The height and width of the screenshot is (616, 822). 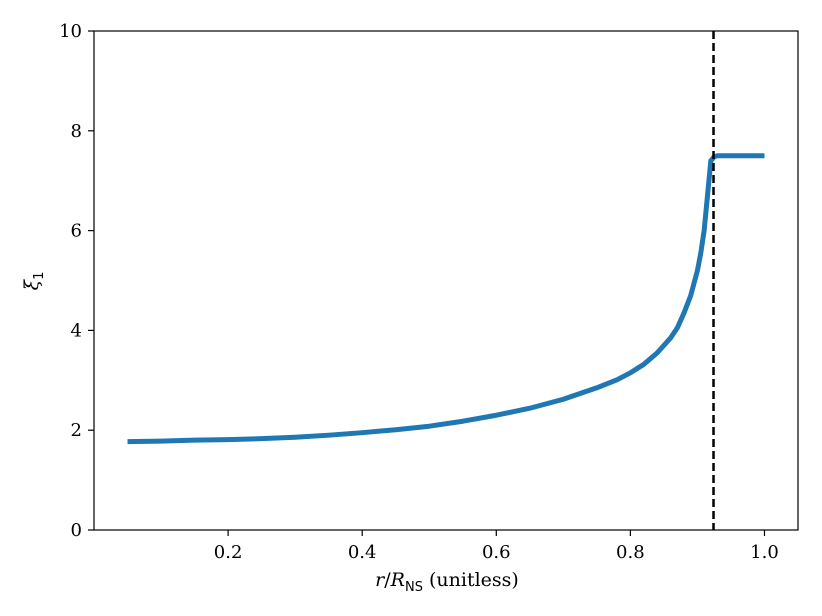 I want to click on y-tick-label: 4, so click(x=76, y=330).